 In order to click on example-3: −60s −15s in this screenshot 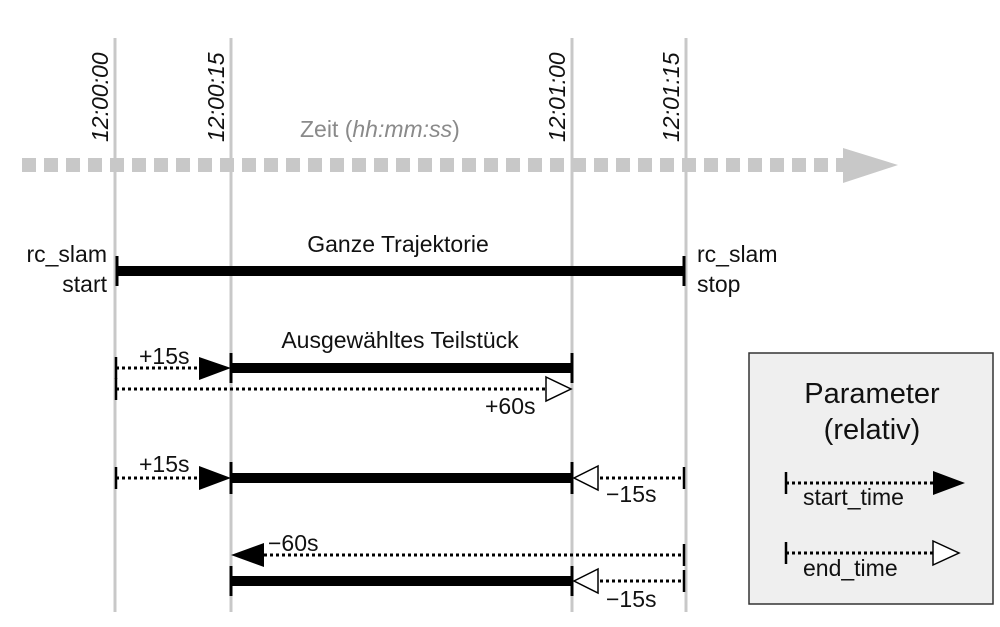, I will do `click(457, 571)`.